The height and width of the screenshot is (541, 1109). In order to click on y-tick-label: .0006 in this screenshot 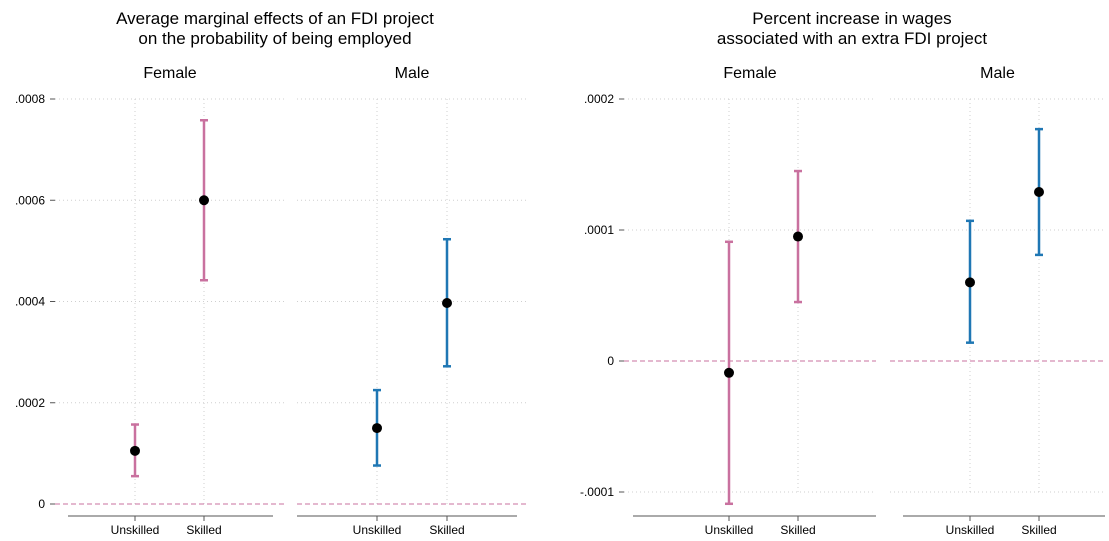, I will do `click(30, 200)`.